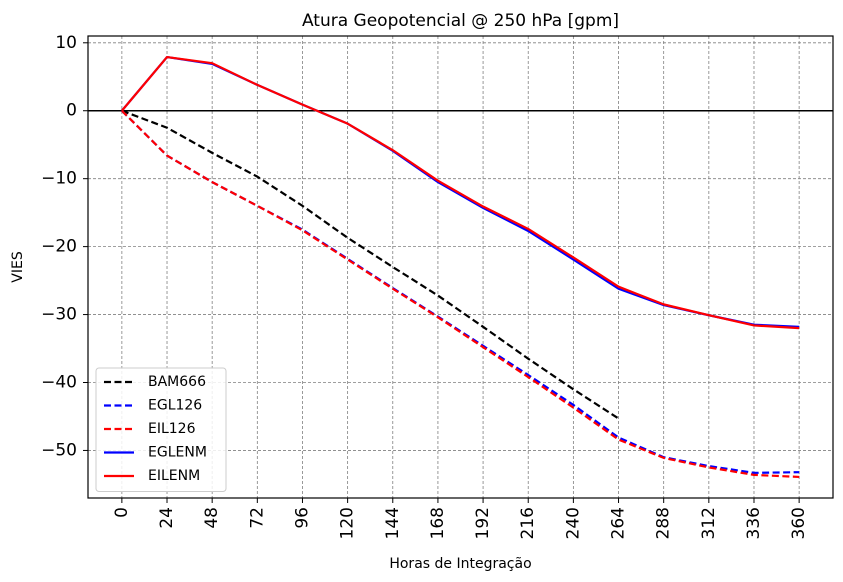 Image resolution: width=843 pixels, height=582 pixels. I want to click on x-tick-label-0: 0, so click(122, 512).